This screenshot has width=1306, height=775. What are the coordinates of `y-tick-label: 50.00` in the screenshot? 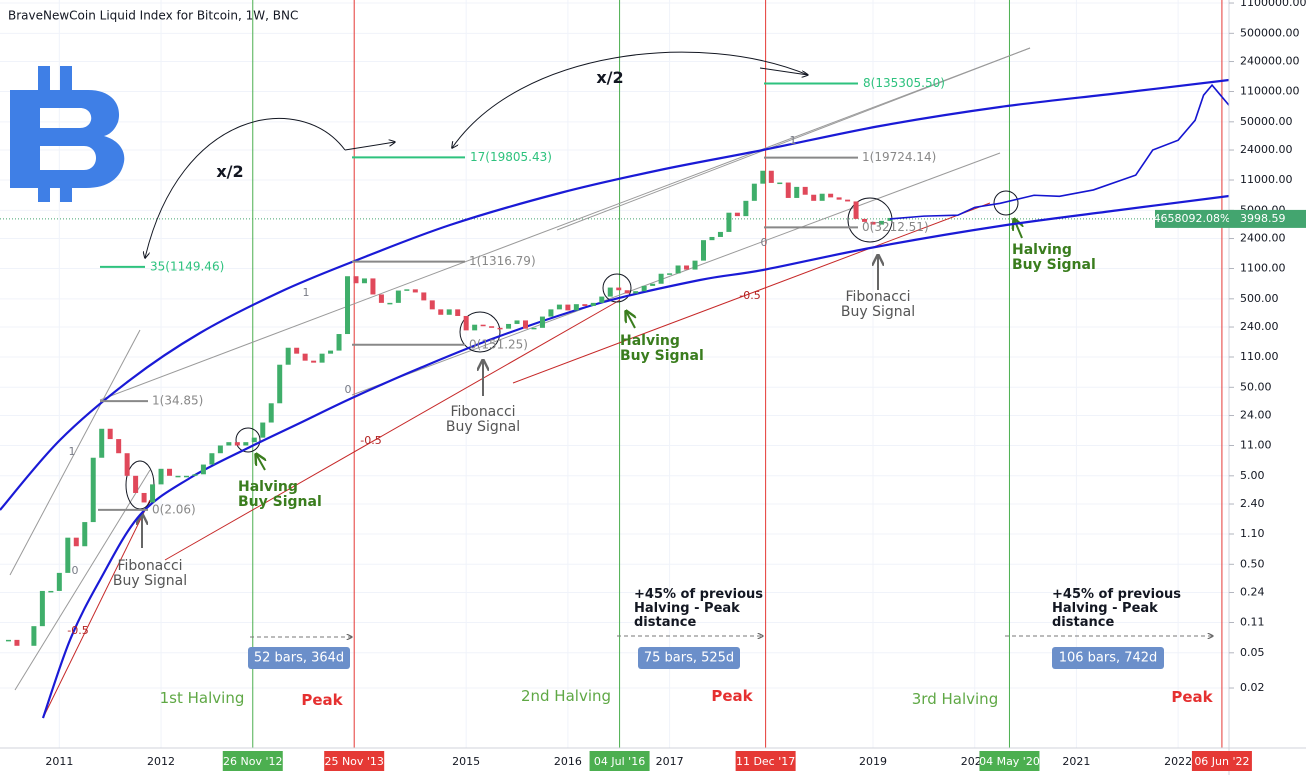 It's located at (1256, 386).